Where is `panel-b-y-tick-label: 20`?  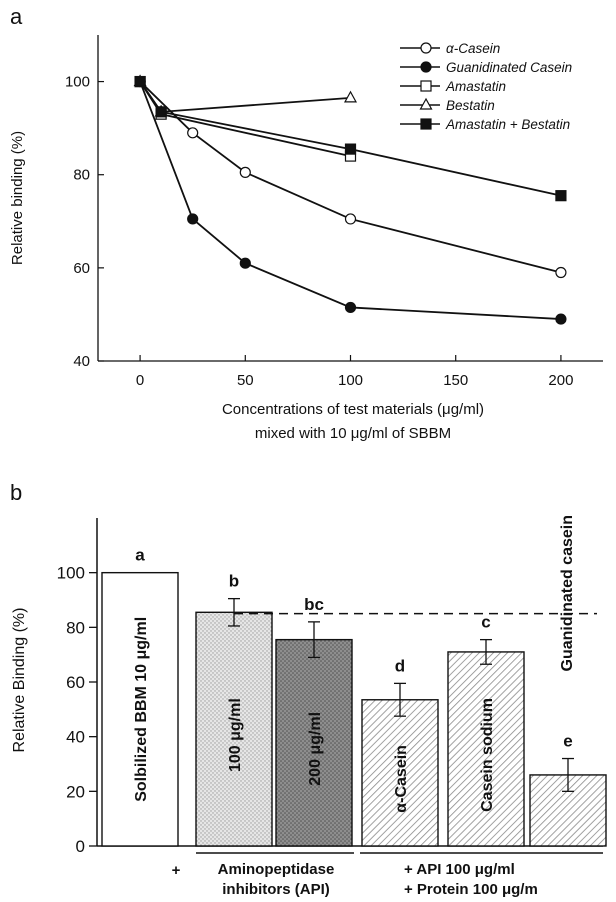
panel-b-y-tick-label: 20 is located at coordinates (75, 791).